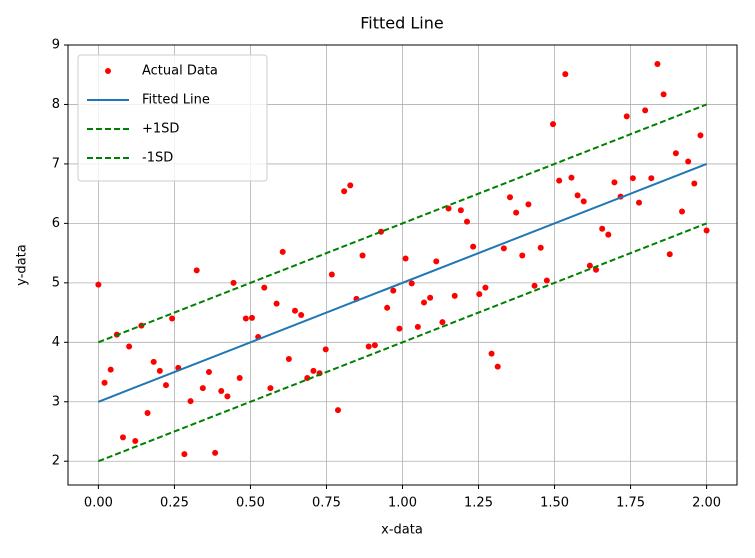 The image size is (755, 558). I want to click on legend-label: +1SD, so click(160, 129).